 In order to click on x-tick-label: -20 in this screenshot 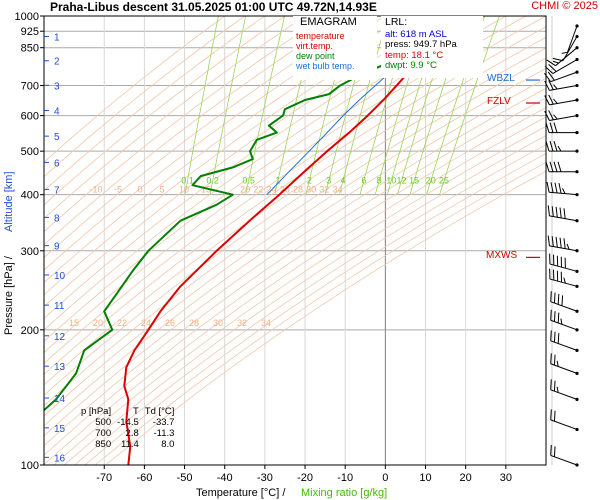, I will do `click(305, 478)`.